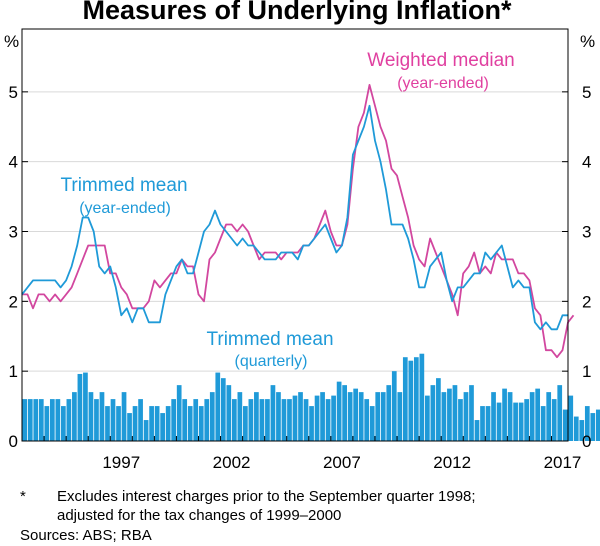 The width and height of the screenshot is (600, 546). What do you see at coordinates (586, 232) in the screenshot?
I see `y-tick-label-right: 3` at bounding box center [586, 232].